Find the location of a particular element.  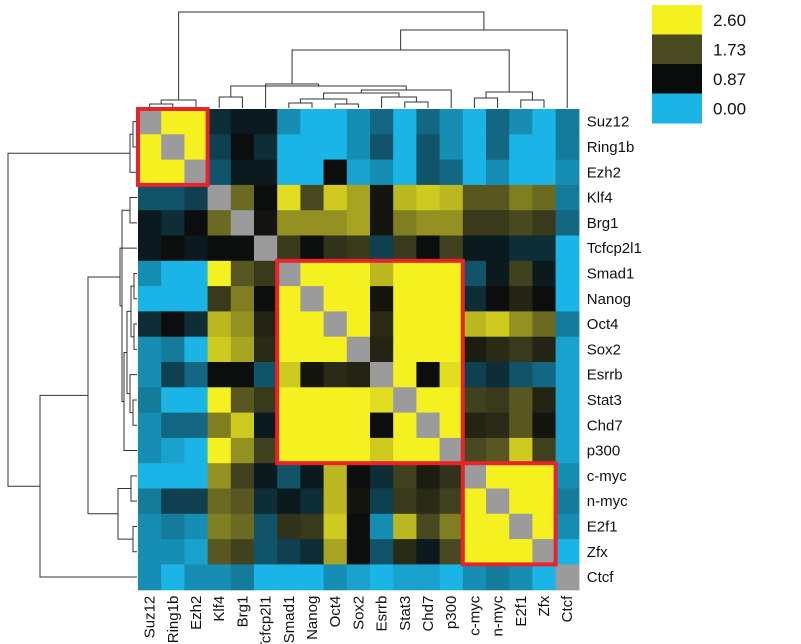

column-dendrogram is located at coordinates (358, 59).